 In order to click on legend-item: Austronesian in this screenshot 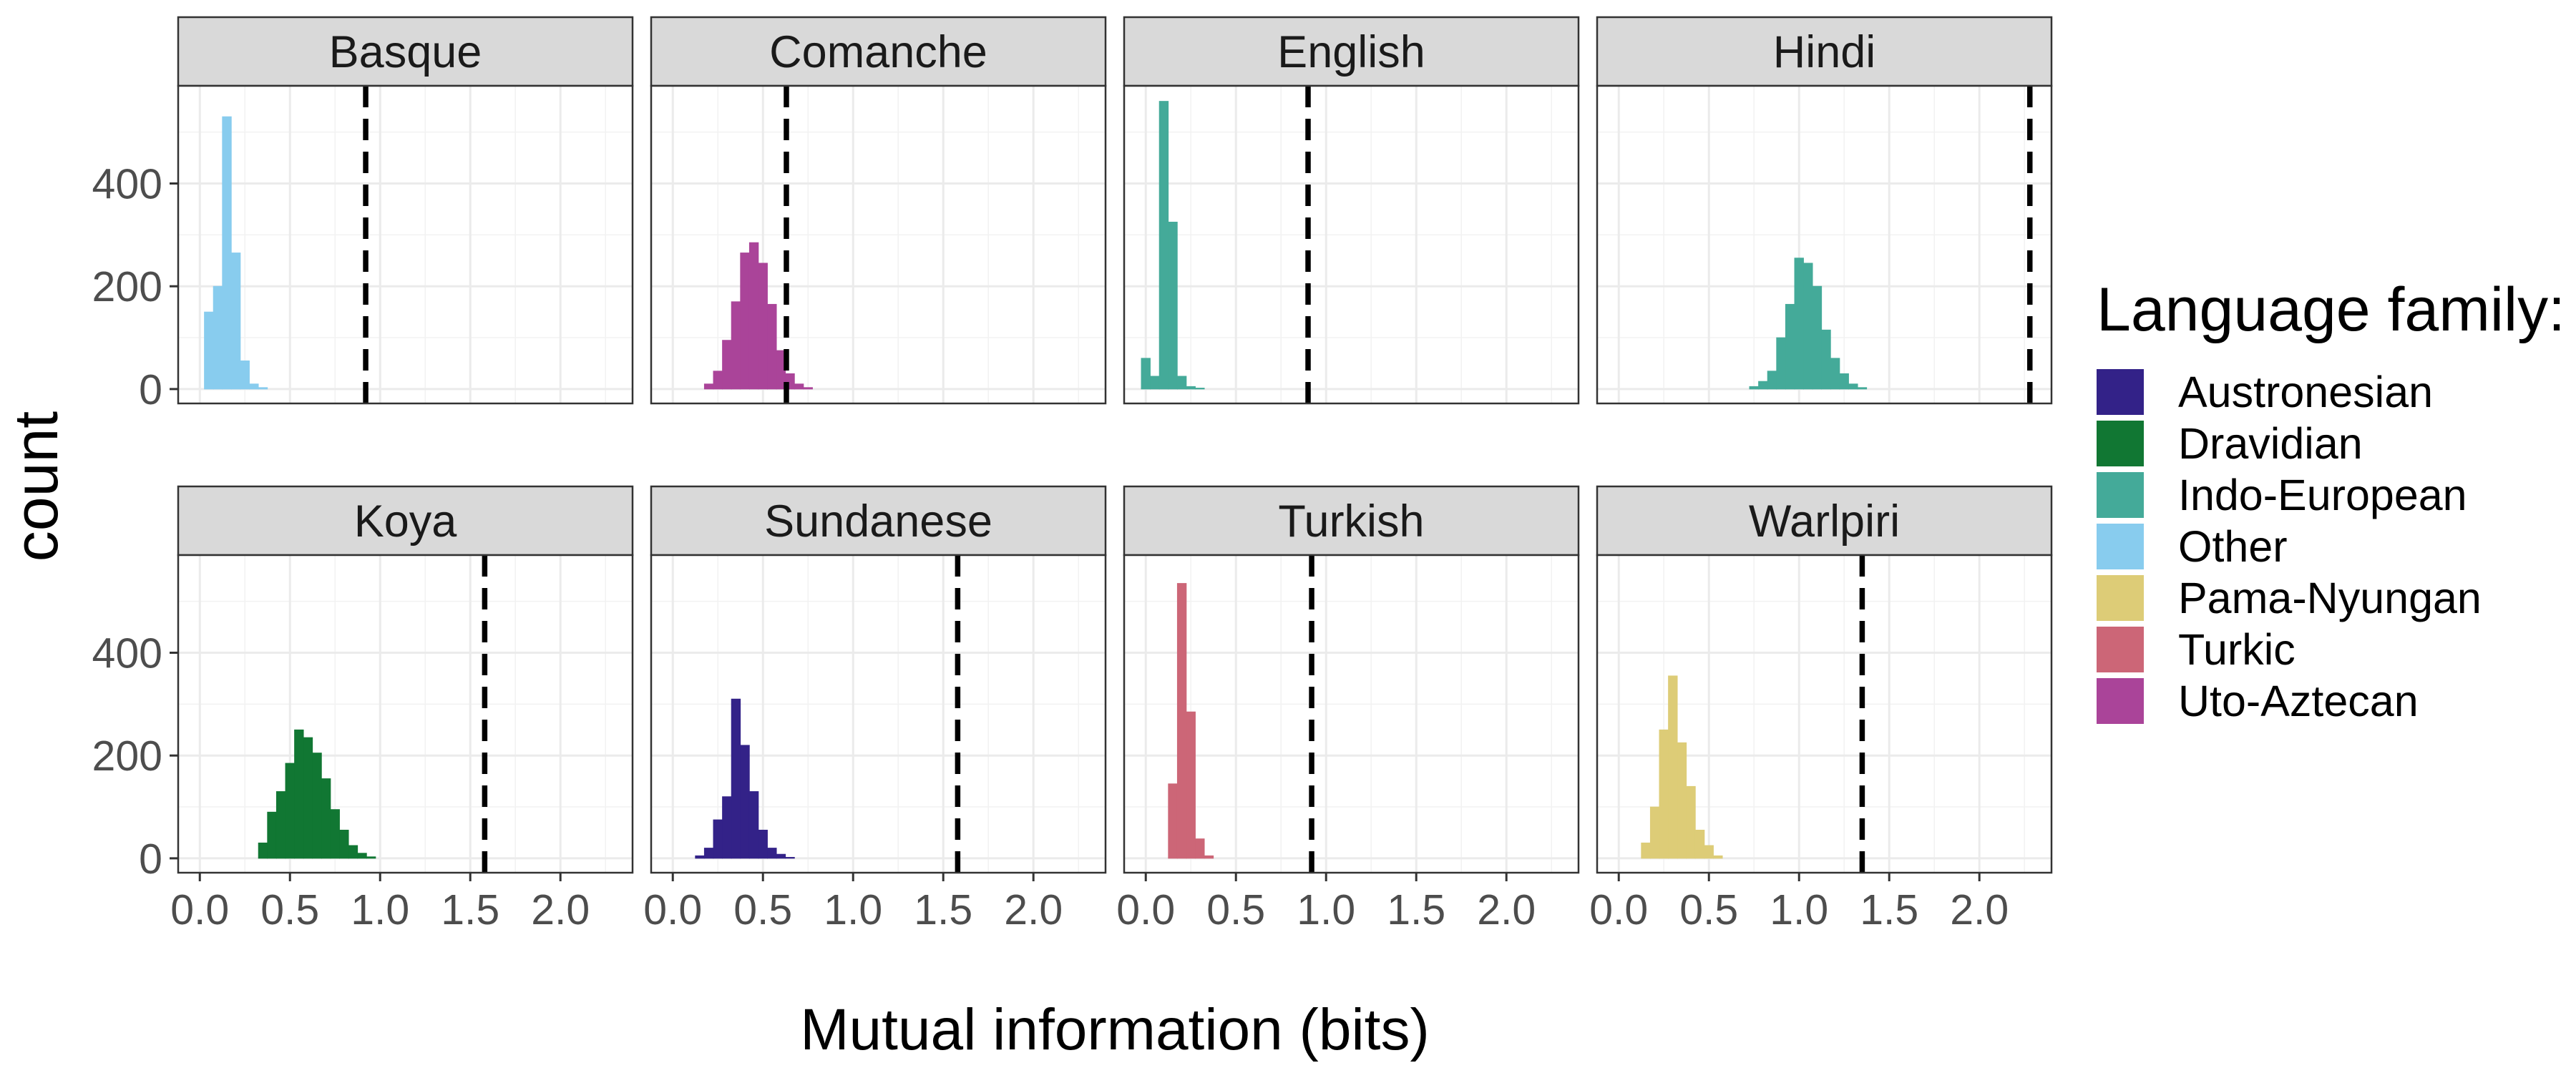, I will do `click(2331, 392)`.